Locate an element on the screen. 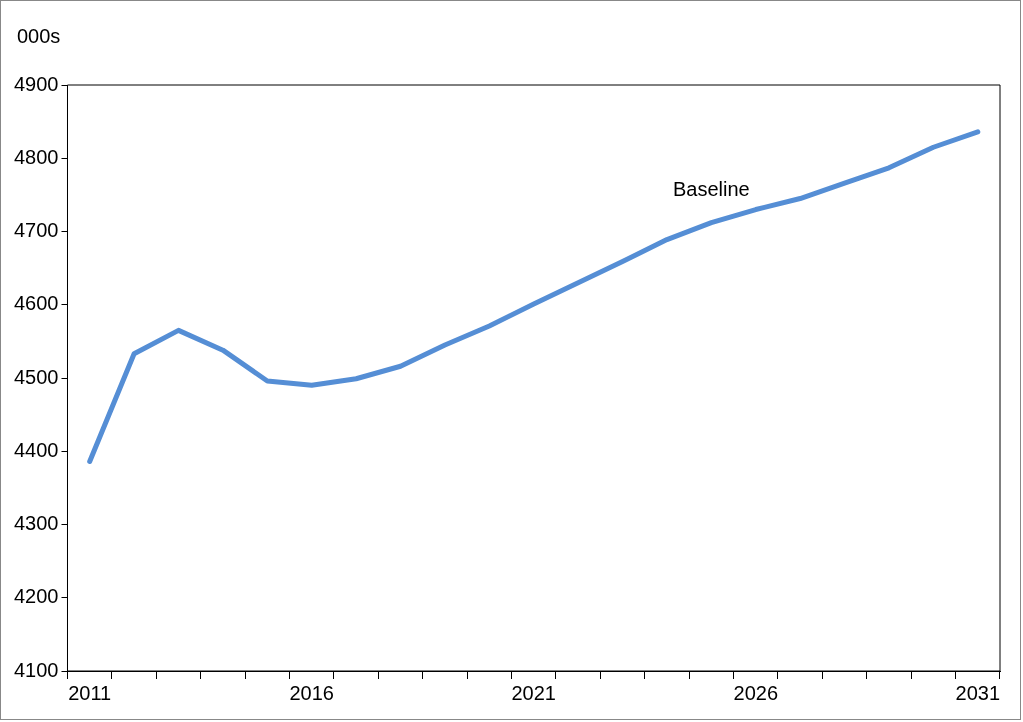 This screenshot has height=722, width=1023. x-tick-label: 2021 is located at coordinates (533, 692).